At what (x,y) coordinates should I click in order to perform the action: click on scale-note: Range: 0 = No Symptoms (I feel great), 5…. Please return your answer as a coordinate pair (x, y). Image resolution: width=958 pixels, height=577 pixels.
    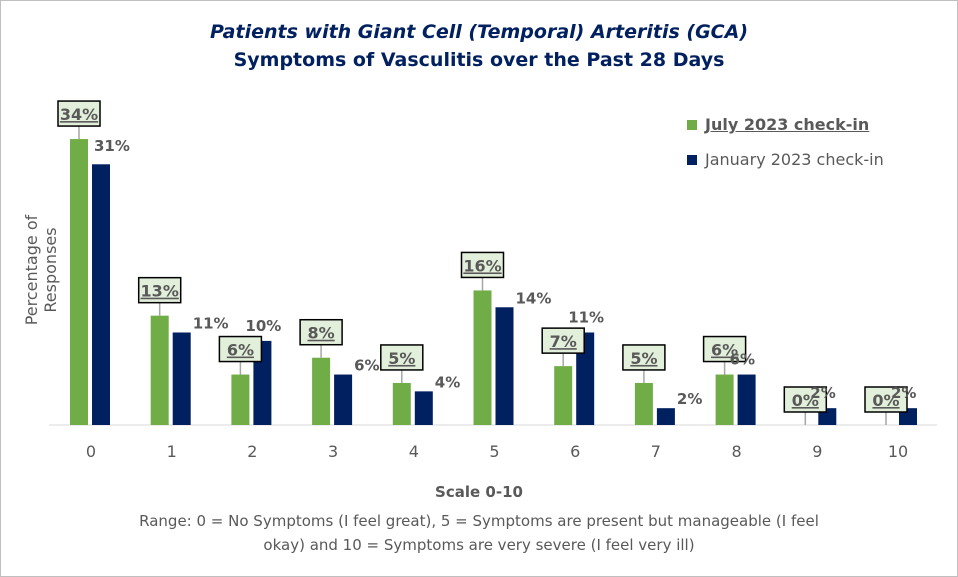
    Looking at the image, I should click on (479, 533).